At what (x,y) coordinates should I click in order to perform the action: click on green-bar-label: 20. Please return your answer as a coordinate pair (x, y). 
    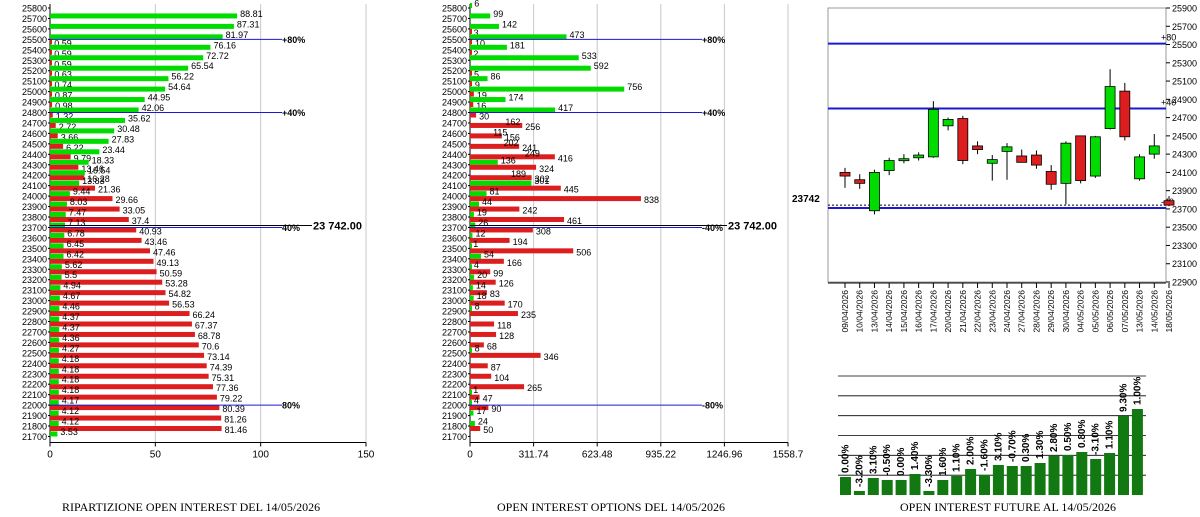
    Looking at the image, I should click on (482, 275).